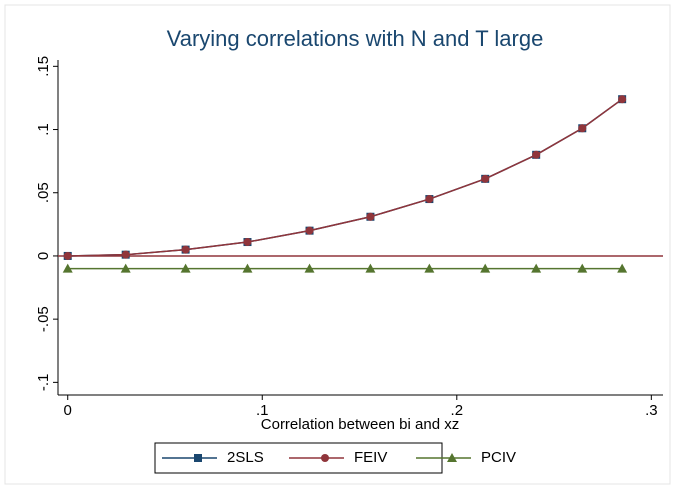  I want to click on x-tick-label: 0, so click(68, 410).